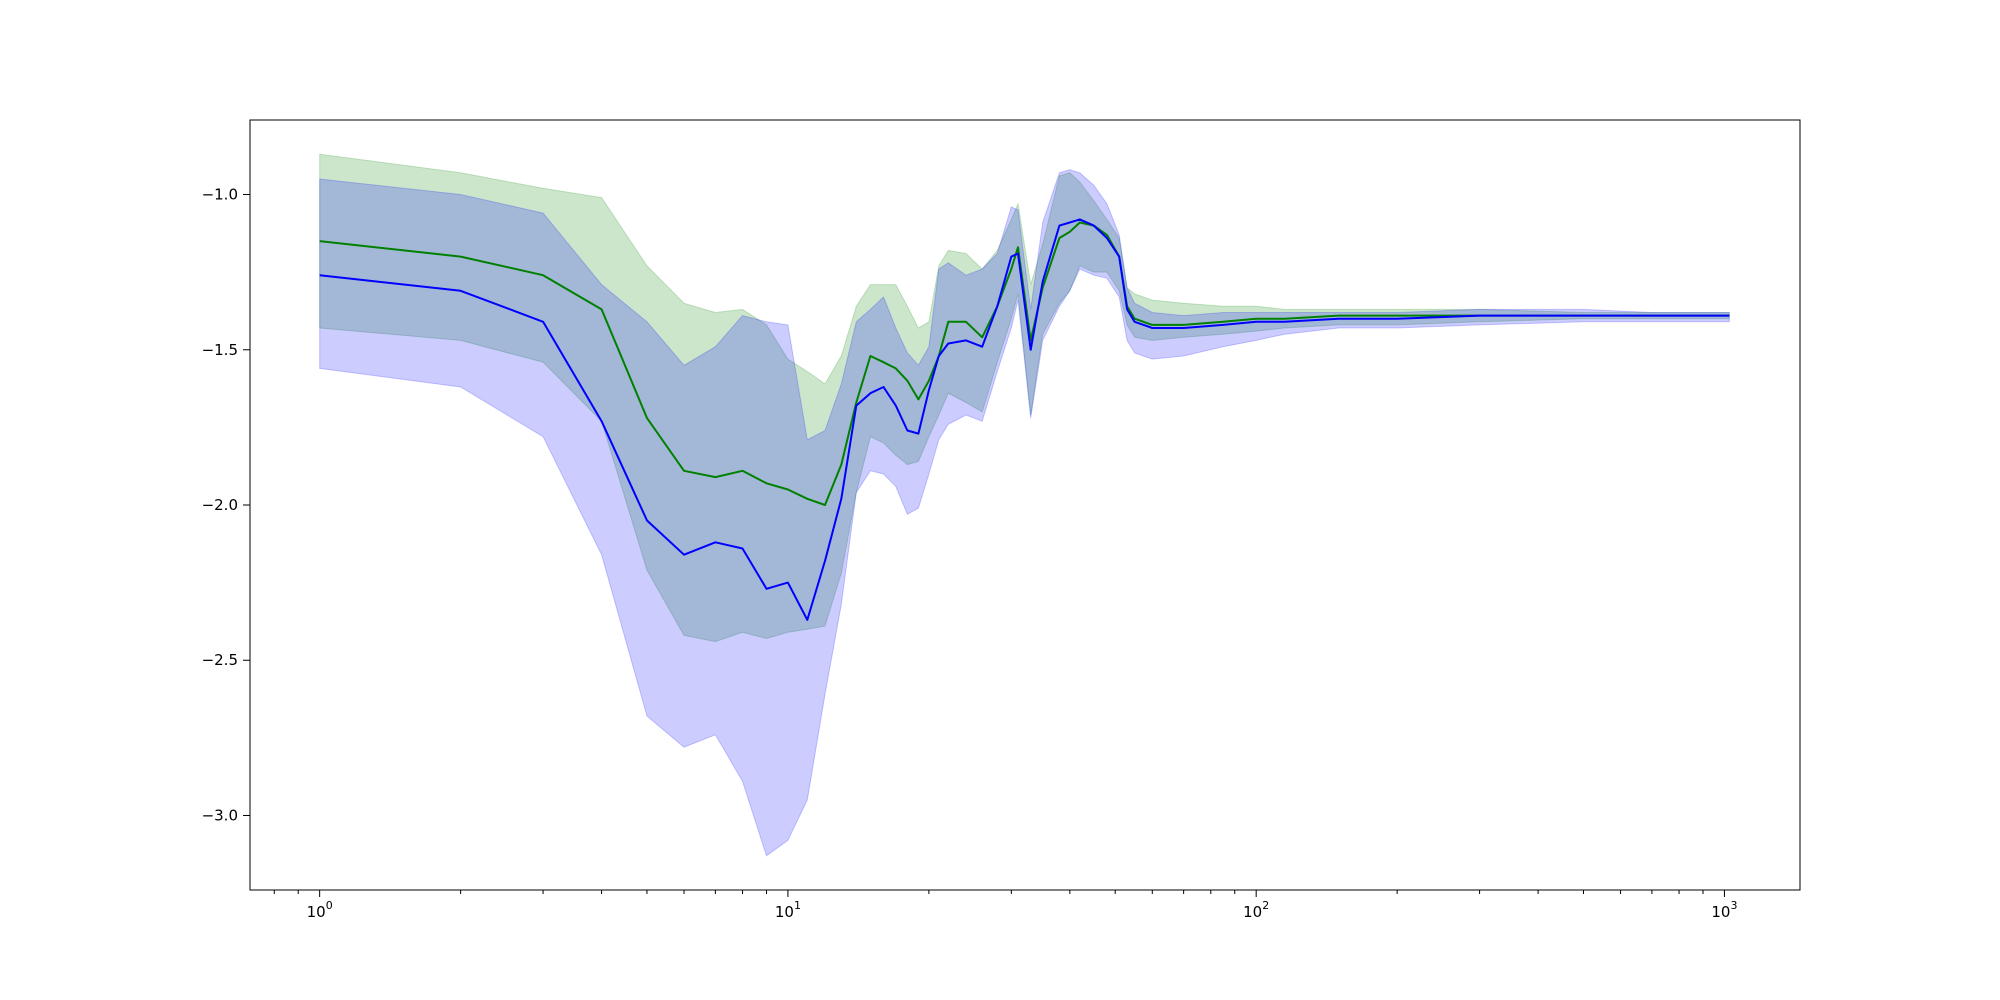  I want to click on y-axis-ticks: −1.0 −1.5 −2.0 −2.5 −3.0, so click(226, 505).